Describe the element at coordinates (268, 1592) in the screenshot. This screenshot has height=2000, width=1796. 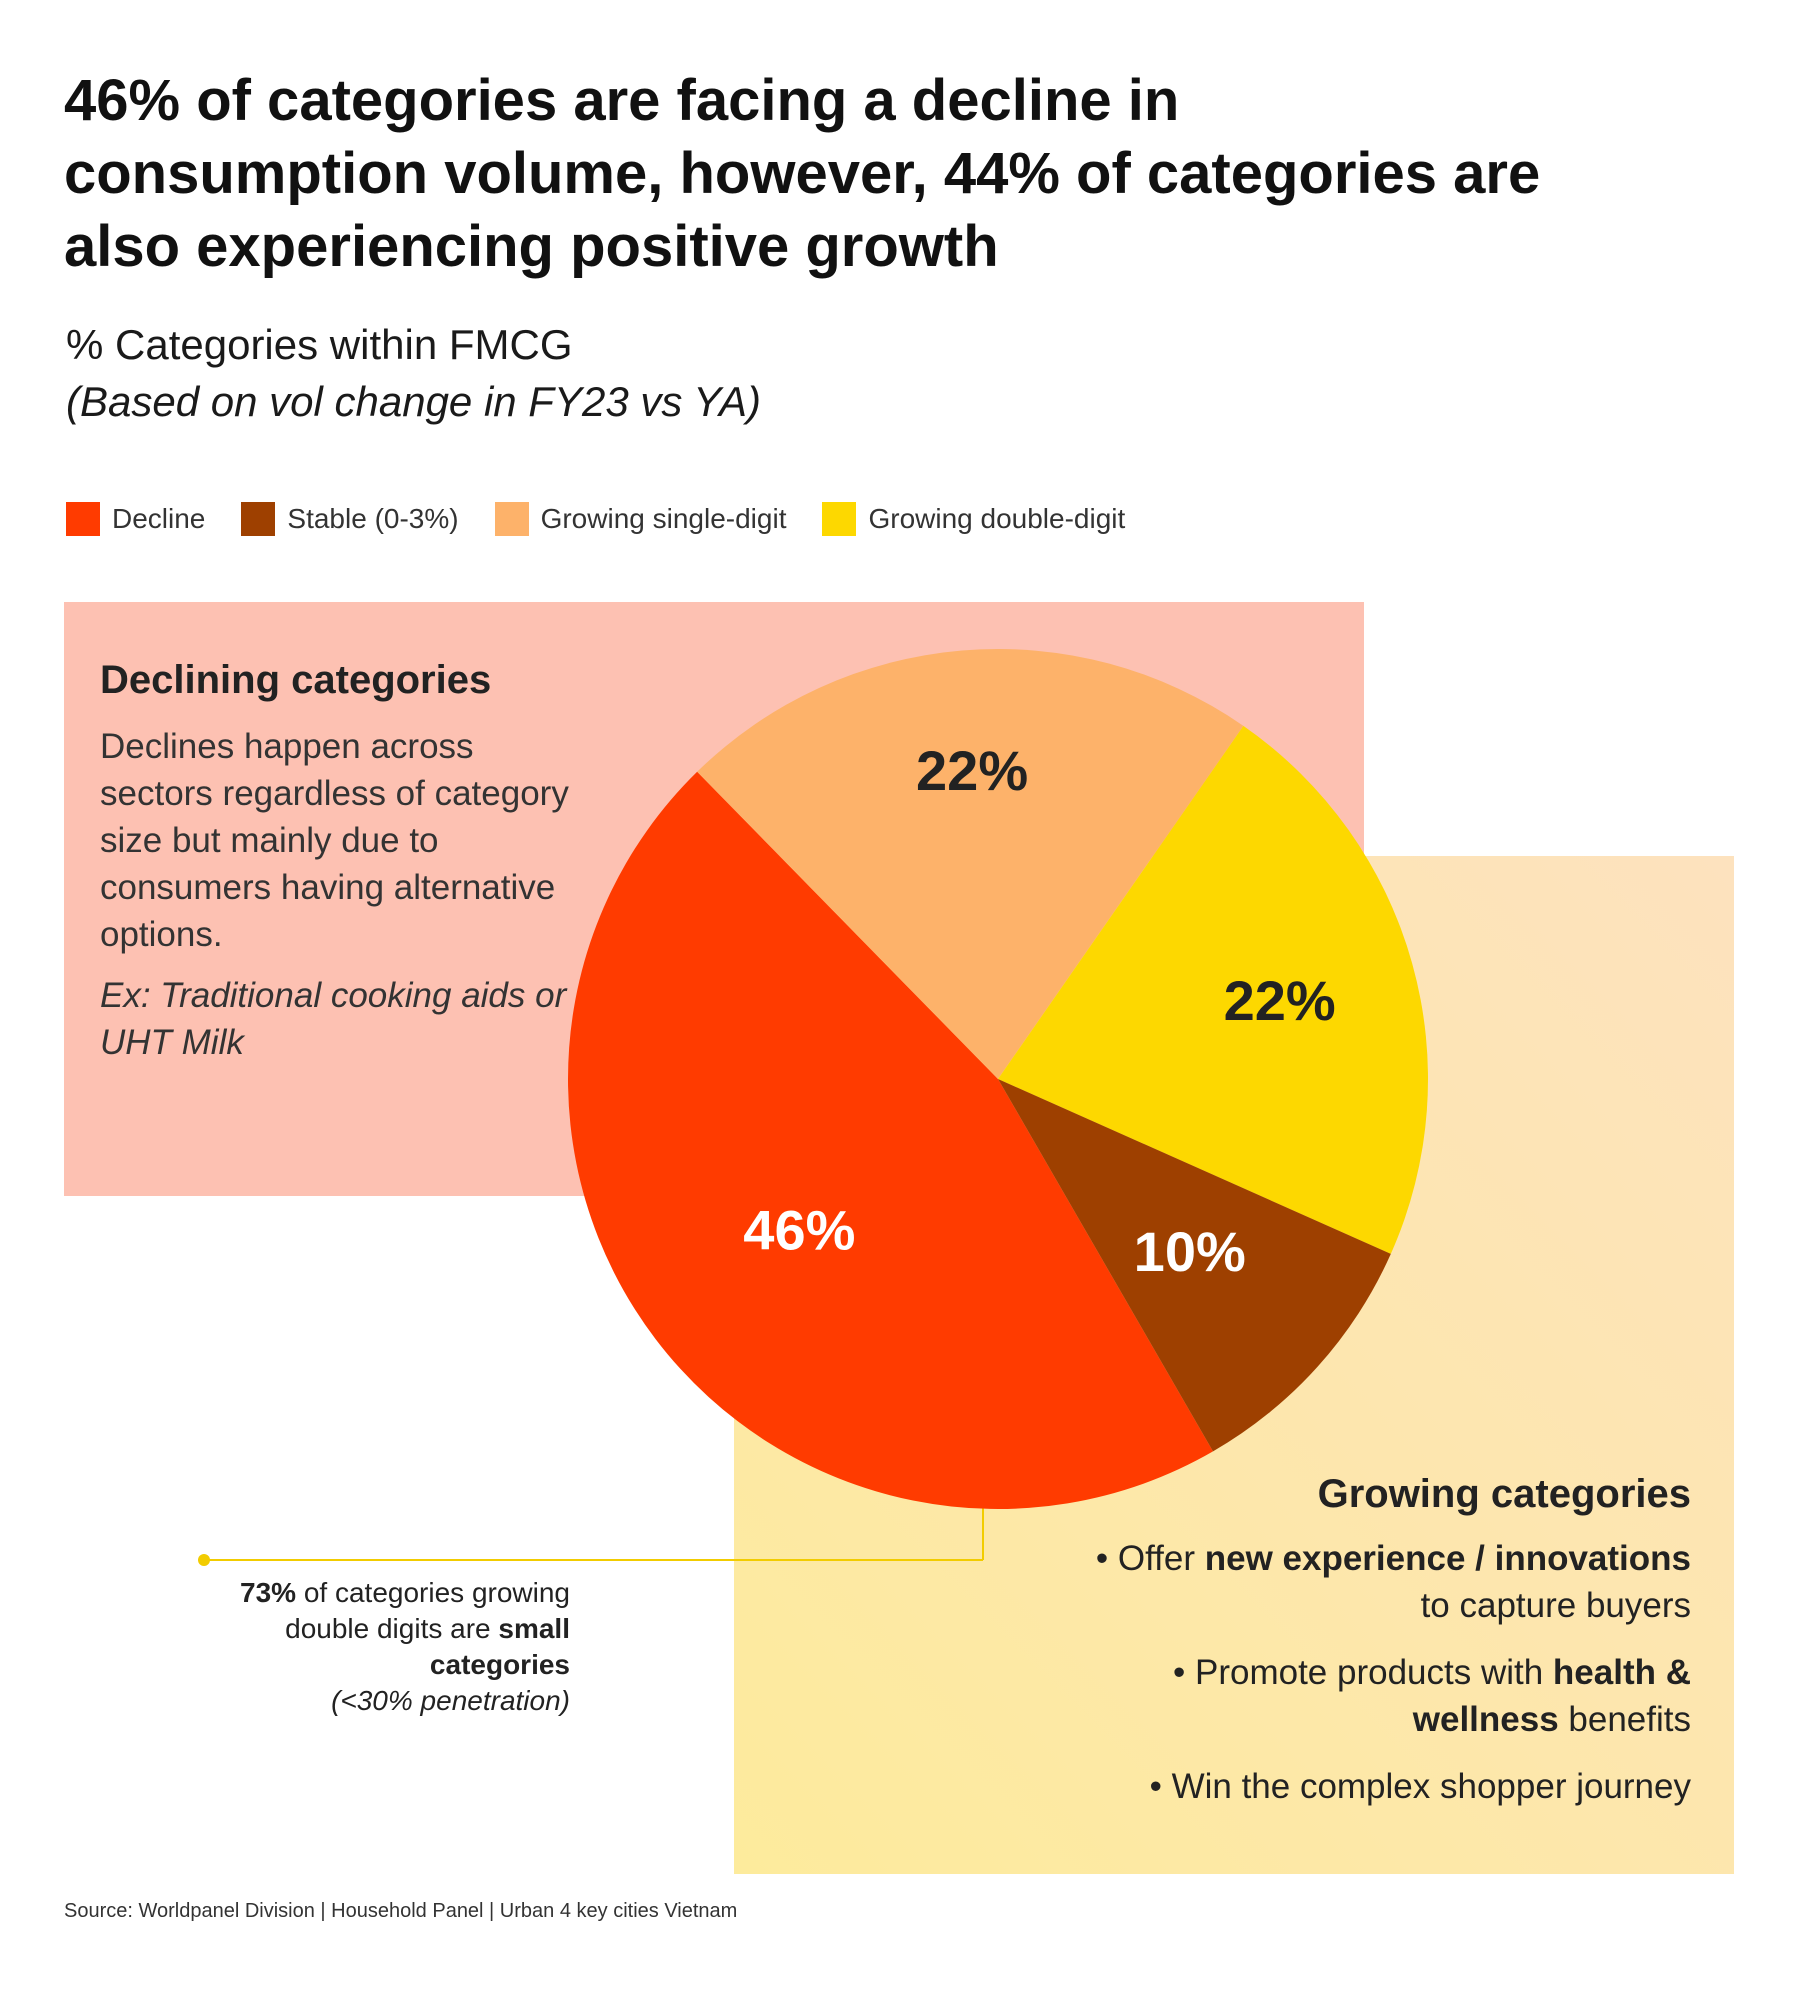
I see `callout-bold-1: 73%` at that location.